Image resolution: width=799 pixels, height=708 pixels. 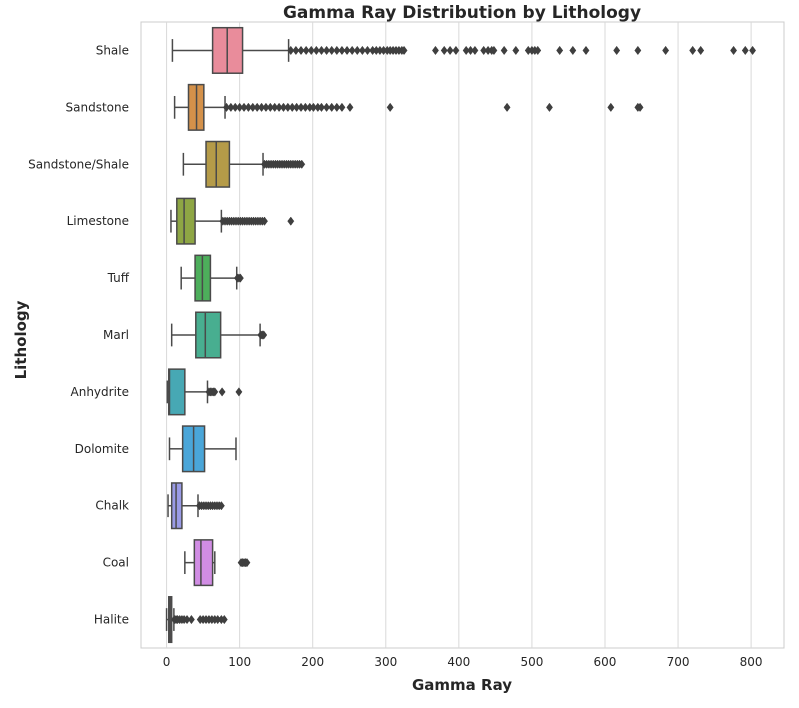 What do you see at coordinates (462, 13) in the screenshot?
I see `chart-title: Gamma Ray Distribution by Lithology` at bounding box center [462, 13].